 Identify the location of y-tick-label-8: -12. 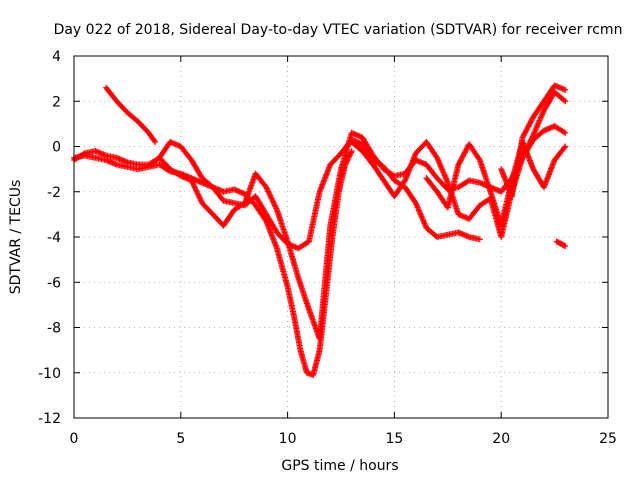
(49, 419).